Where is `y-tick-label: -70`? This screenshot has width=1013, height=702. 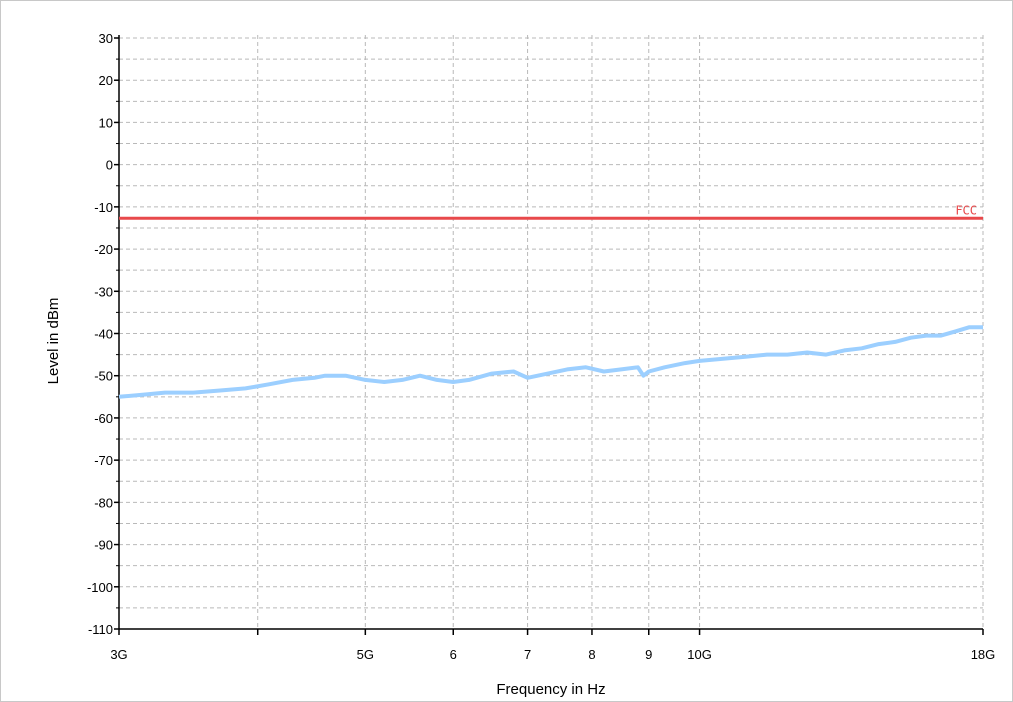
y-tick-label: -70 is located at coordinates (103, 460).